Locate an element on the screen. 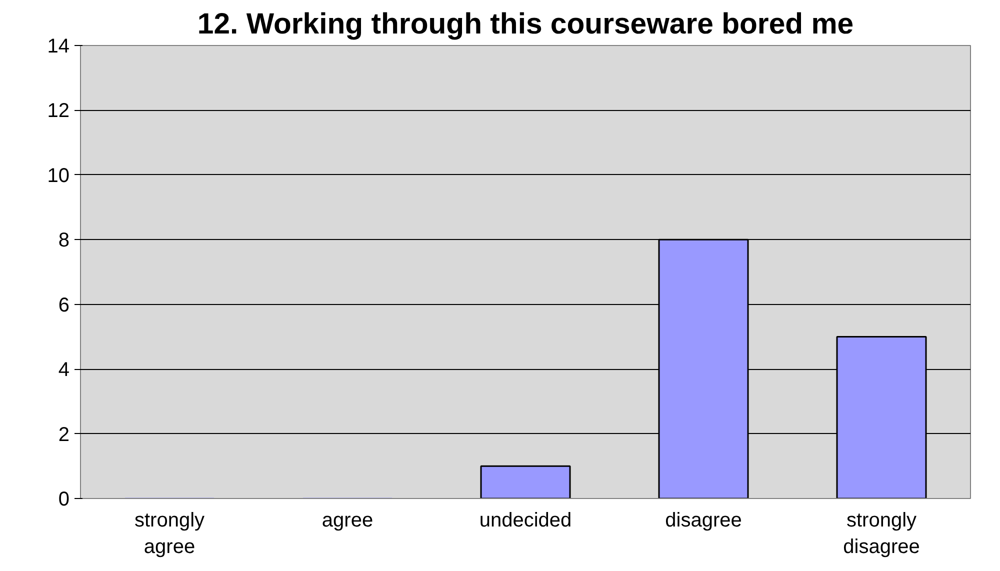 This screenshot has width=1000, height=571. x-tick-label: strongly disagree is located at coordinates (881, 534).